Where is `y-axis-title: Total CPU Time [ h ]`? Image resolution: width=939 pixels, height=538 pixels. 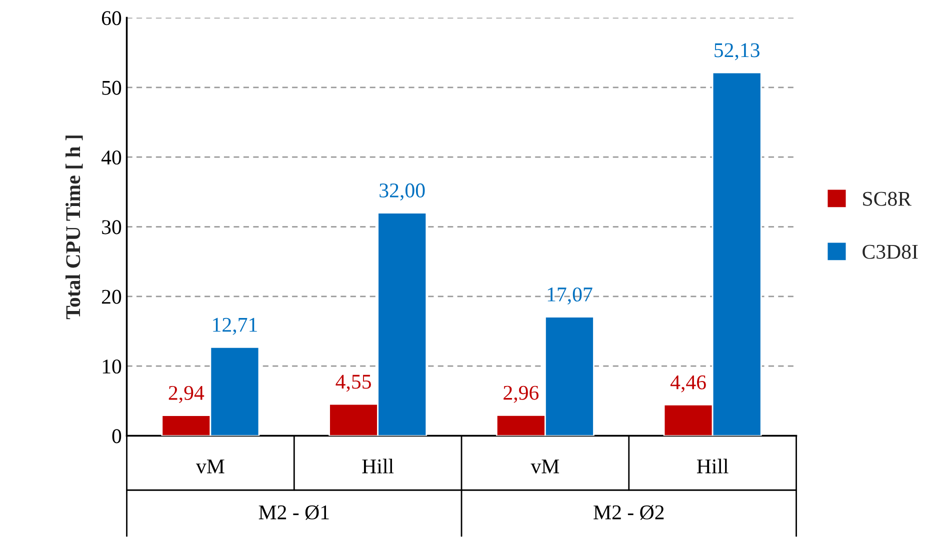
y-axis-title: Total CPU Time [ h ] is located at coordinates (74, 228).